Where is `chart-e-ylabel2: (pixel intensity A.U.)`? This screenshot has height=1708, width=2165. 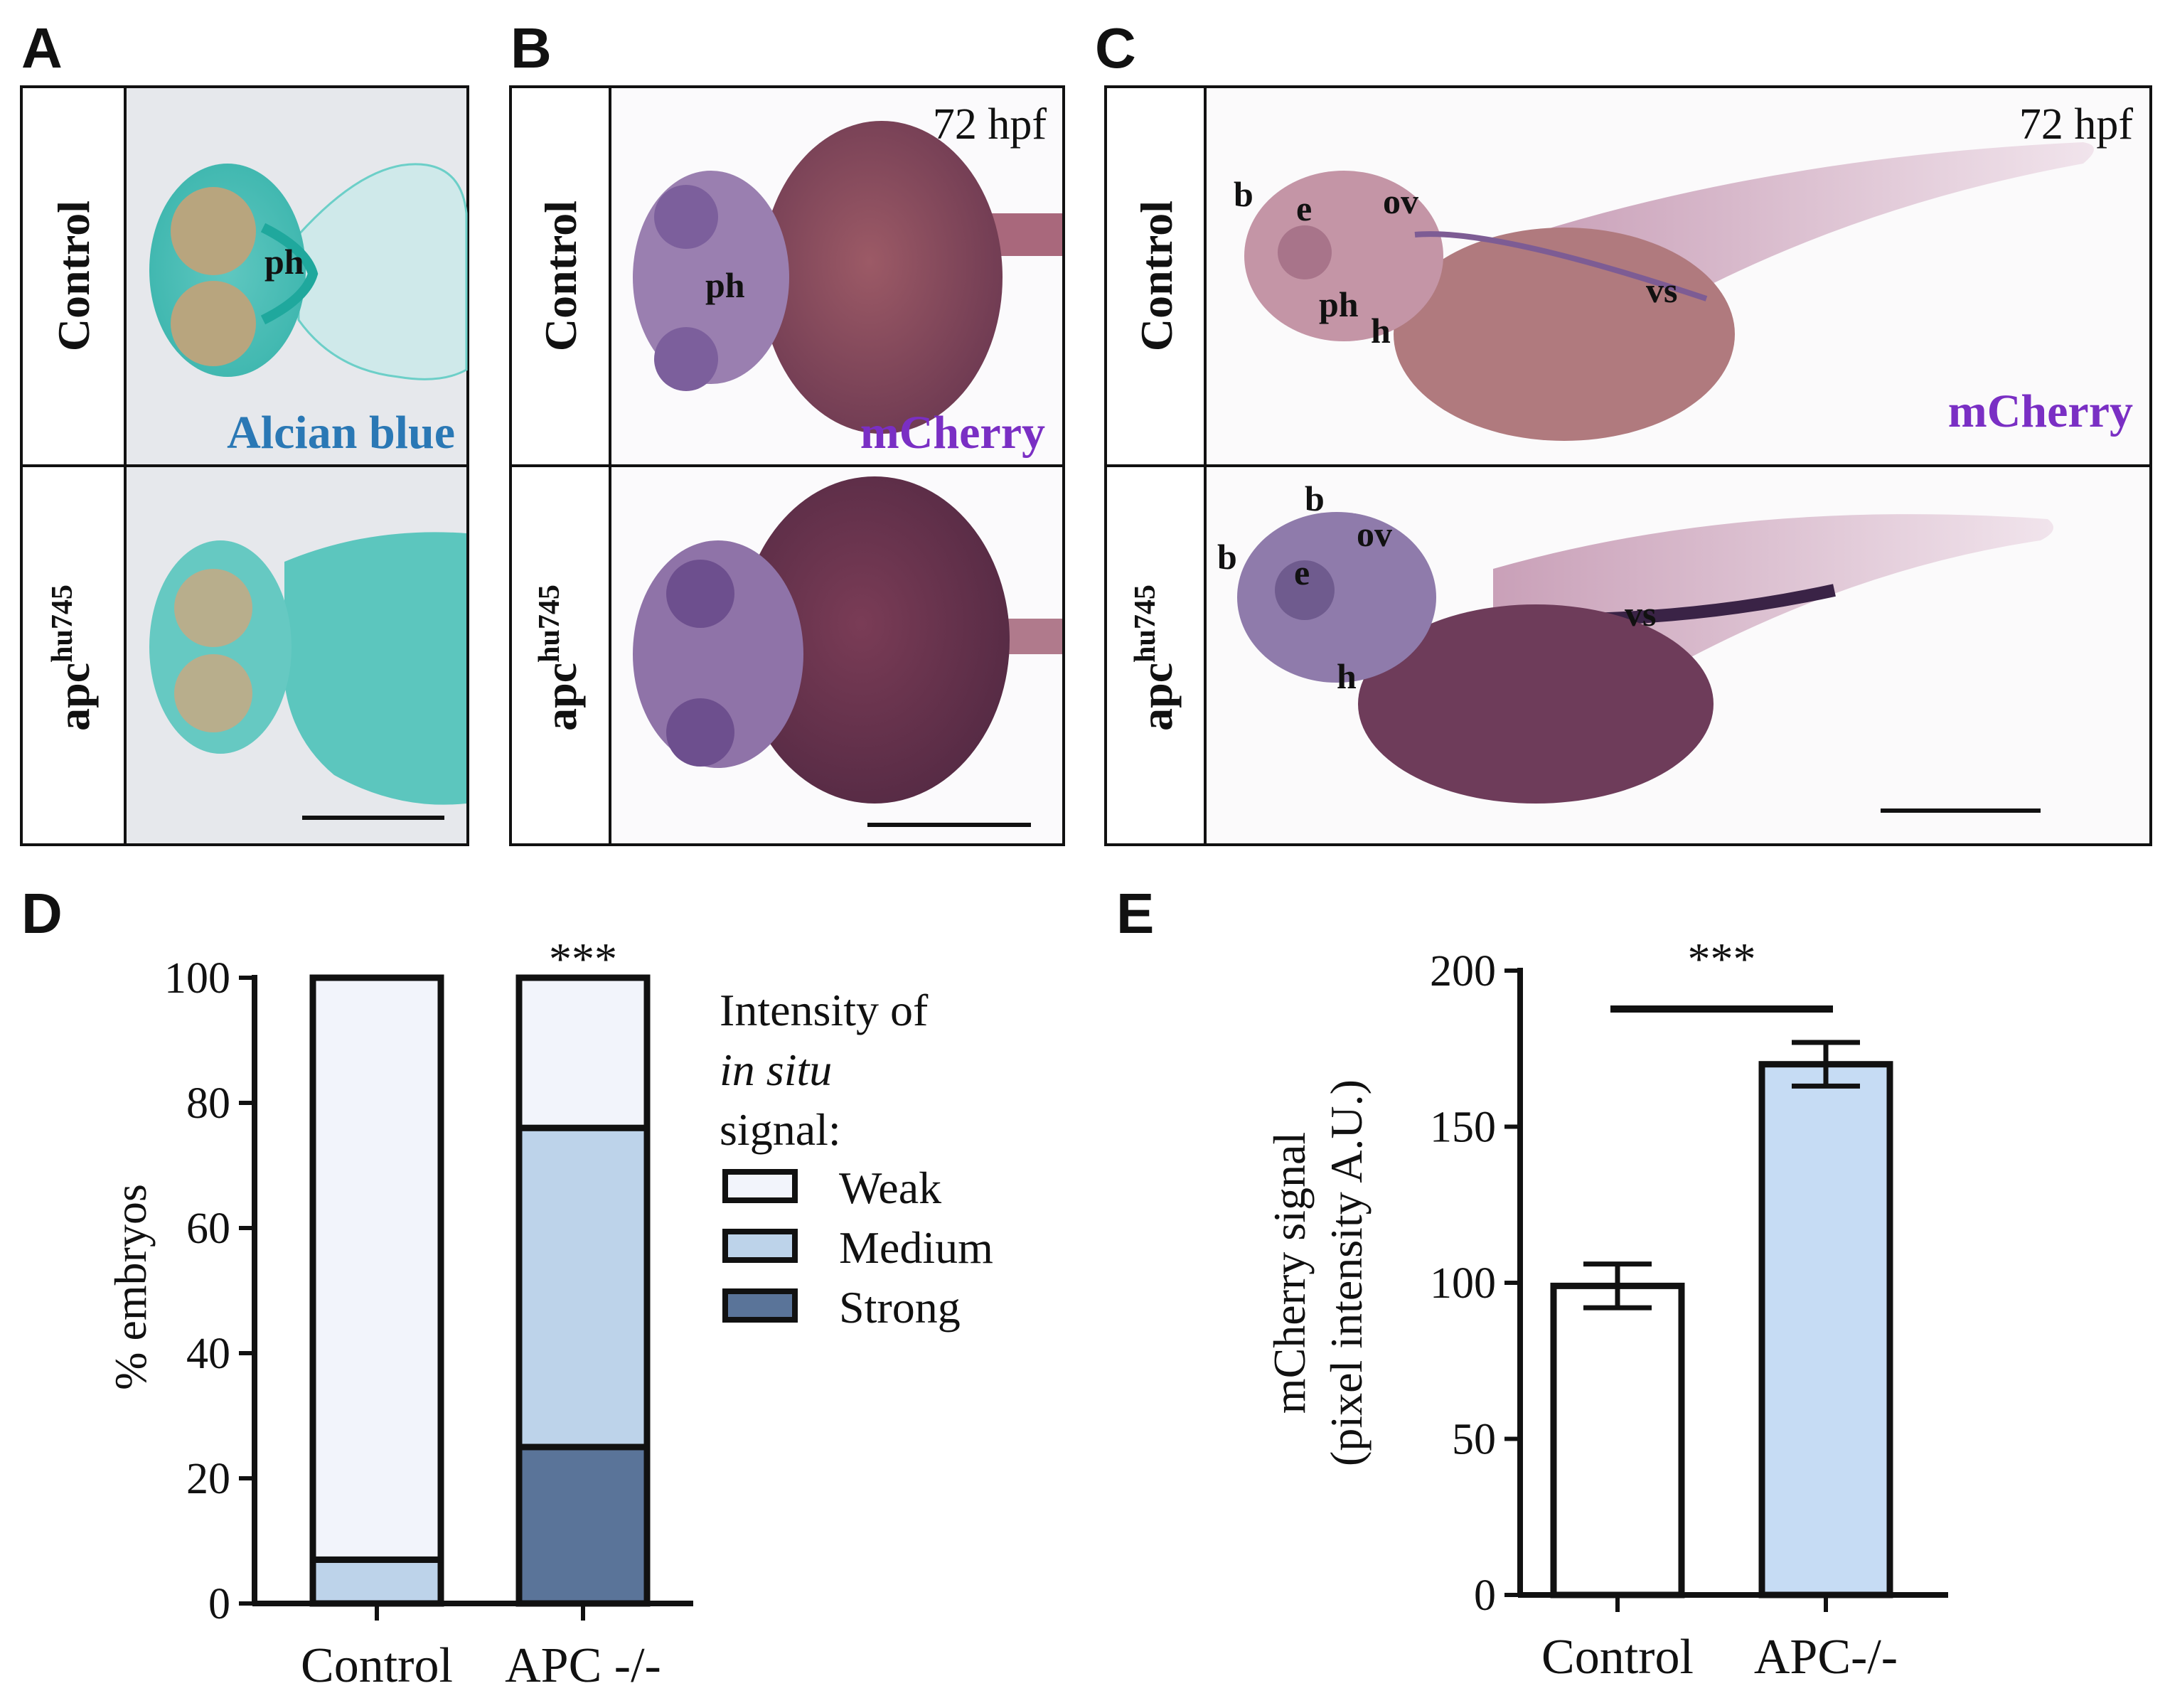 chart-e-ylabel2: (pixel intensity A.U.) is located at coordinates (1347, 1272).